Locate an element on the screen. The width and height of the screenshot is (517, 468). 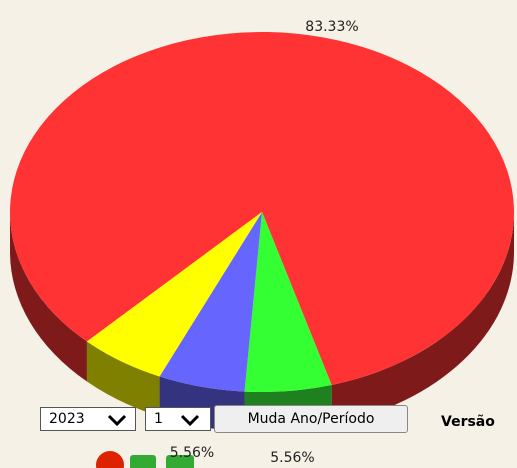
version-label: Versão is located at coordinates (468, 422).